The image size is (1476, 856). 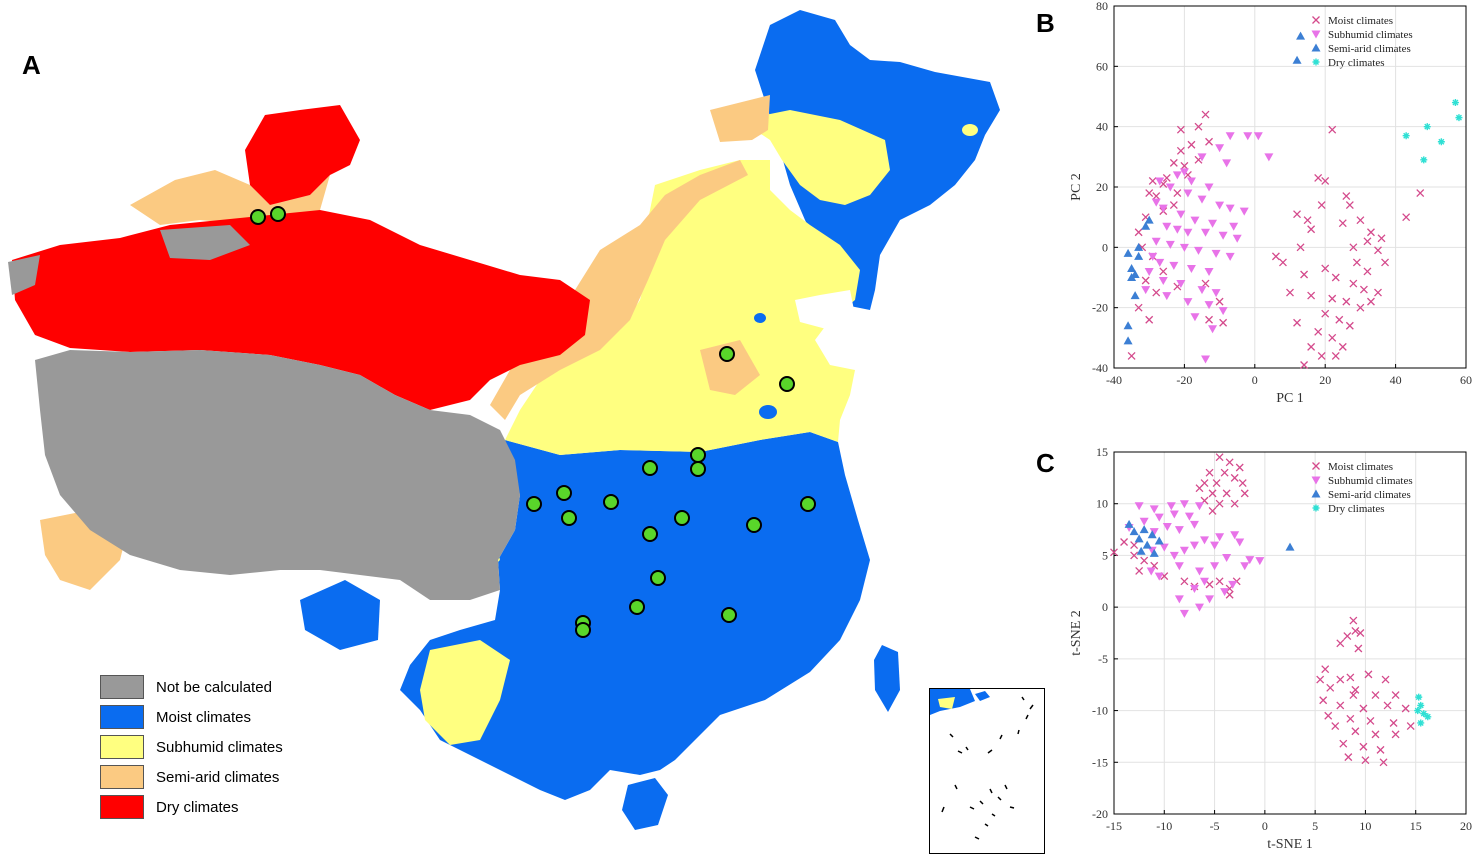 I want to click on y-axis-title: PC 2, so click(x=1076, y=187).